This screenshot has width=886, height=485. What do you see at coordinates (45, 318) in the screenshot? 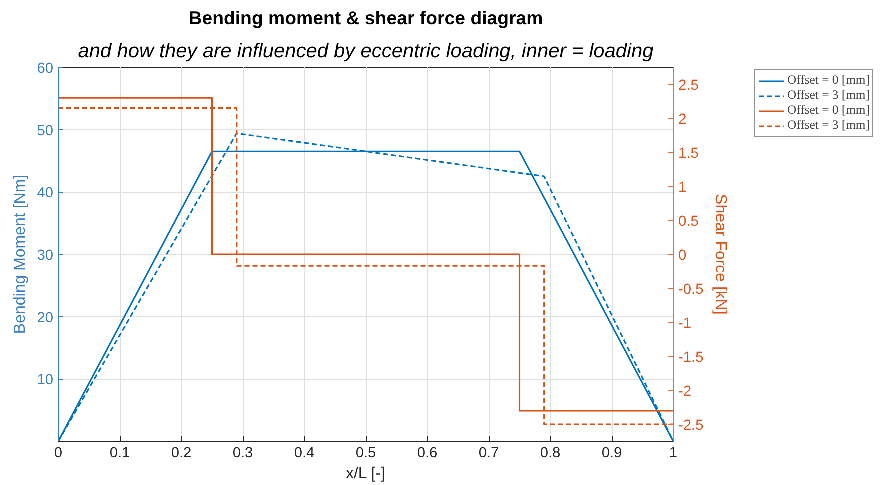
I see `y-tick-label: 20` at bounding box center [45, 318].